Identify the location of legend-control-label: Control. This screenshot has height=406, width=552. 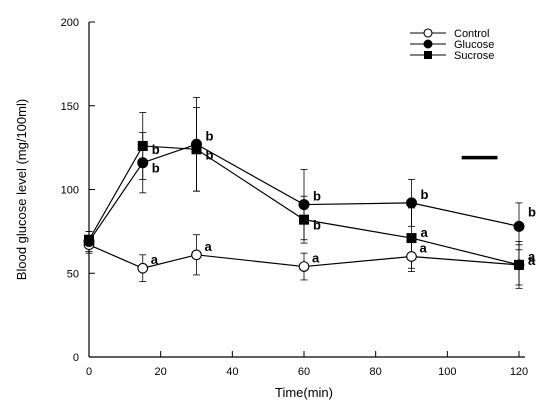
(471, 34).